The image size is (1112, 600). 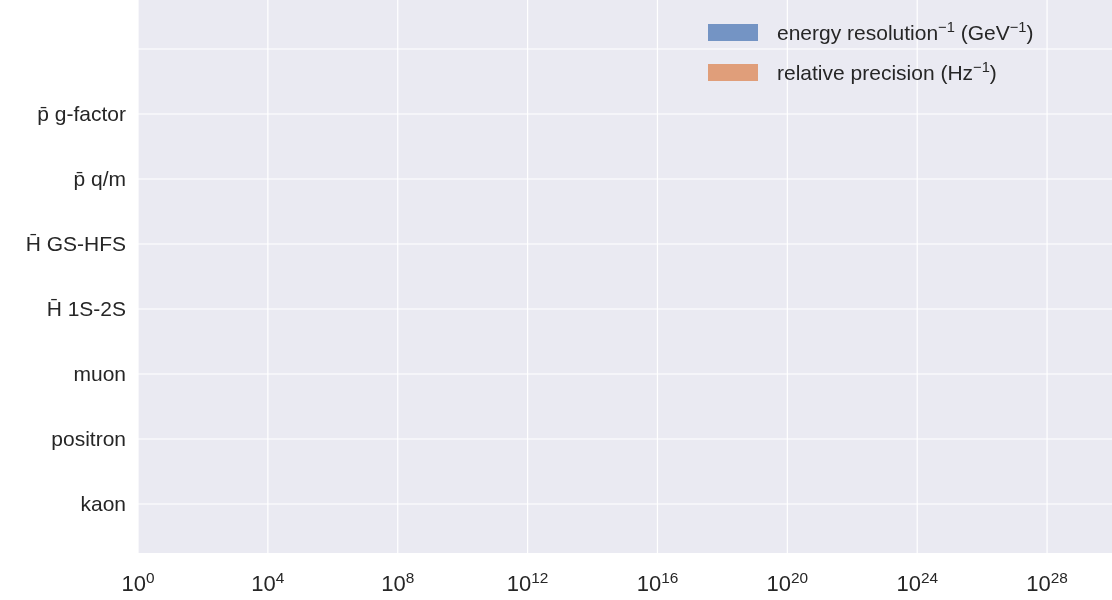 What do you see at coordinates (103, 503) in the screenshot?
I see `y-tick-label: kaon` at bounding box center [103, 503].